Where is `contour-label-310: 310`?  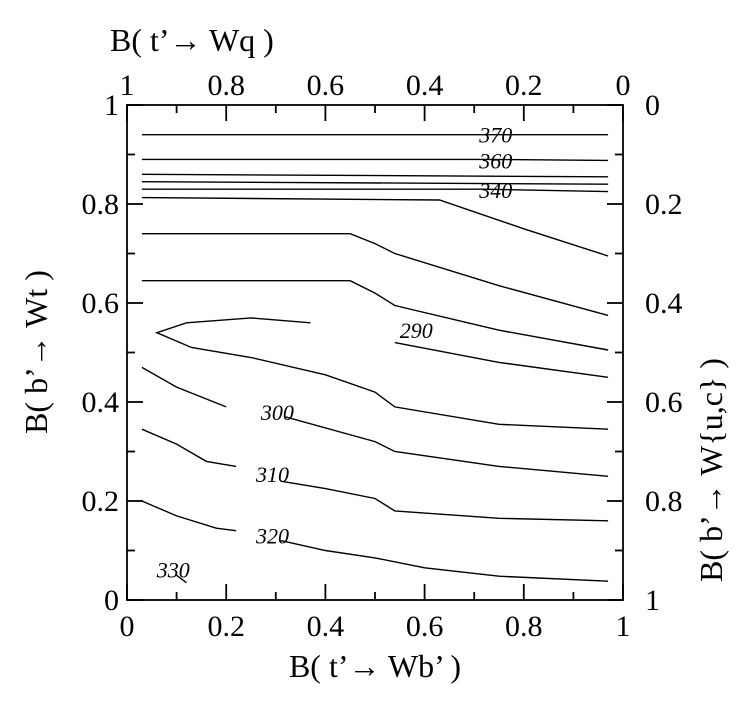
contour-label-310: 310 is located at coordinates (272, 474).